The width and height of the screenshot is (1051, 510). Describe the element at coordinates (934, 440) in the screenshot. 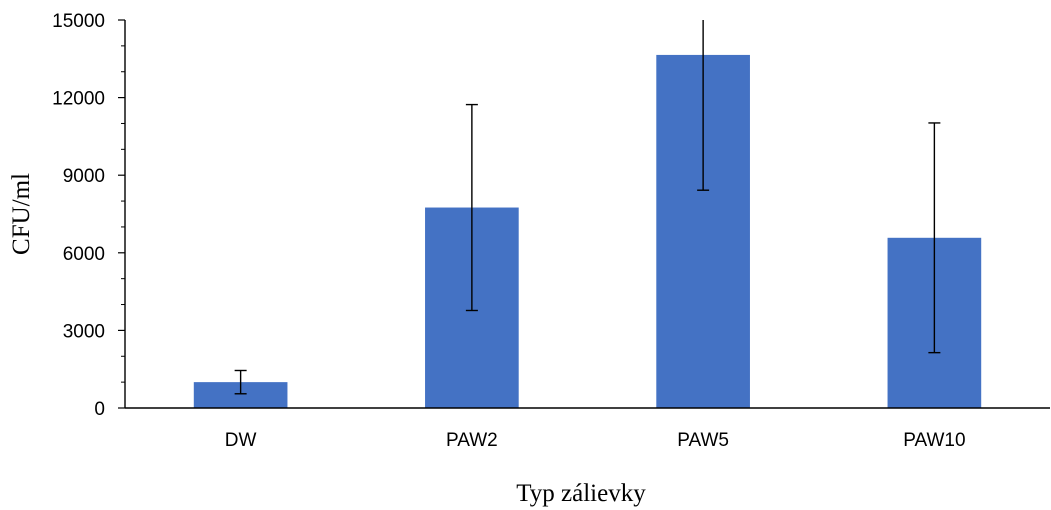

I see `x-tick-label-paw10: PAW10` at that location.